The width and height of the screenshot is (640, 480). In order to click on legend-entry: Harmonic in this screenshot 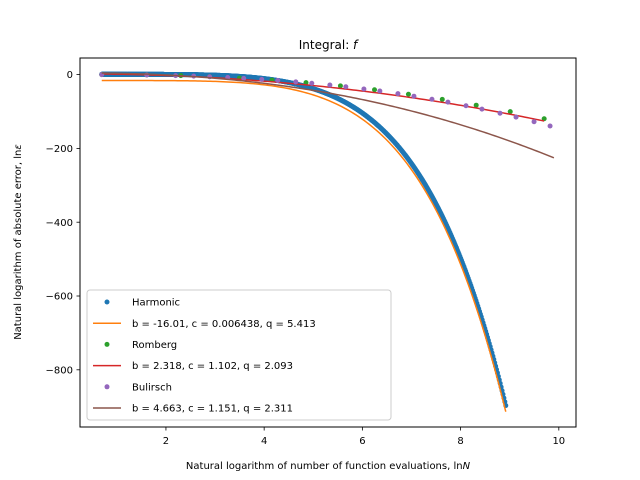, I will do `click(142, 303)`.